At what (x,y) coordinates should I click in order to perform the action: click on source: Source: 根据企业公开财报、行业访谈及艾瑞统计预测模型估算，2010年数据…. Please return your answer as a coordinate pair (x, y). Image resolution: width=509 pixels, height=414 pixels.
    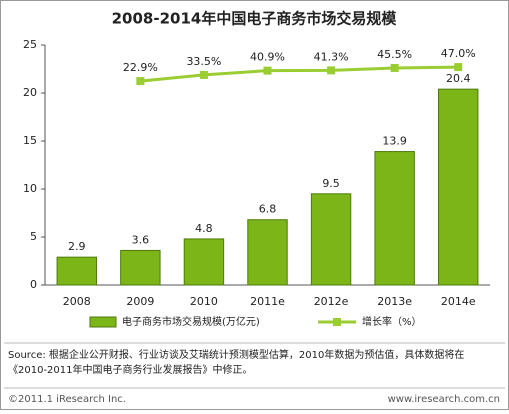
    Looking at the image, I should click on (236, 354).